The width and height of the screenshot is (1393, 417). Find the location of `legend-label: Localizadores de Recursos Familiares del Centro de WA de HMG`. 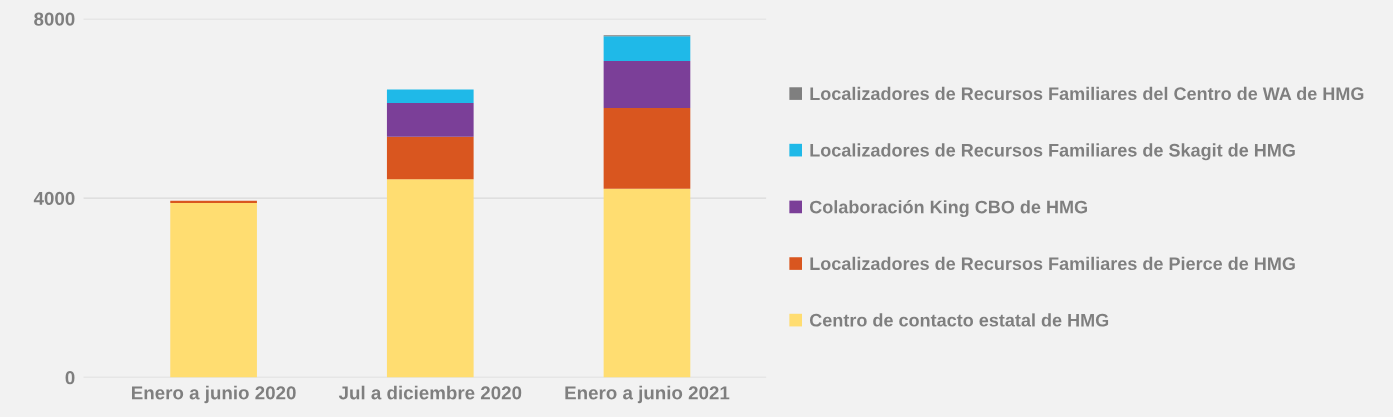

legend-label: Localizadores de Recursos Familiares del Centro de WA de HMG is located at coordinates (1087, 93).